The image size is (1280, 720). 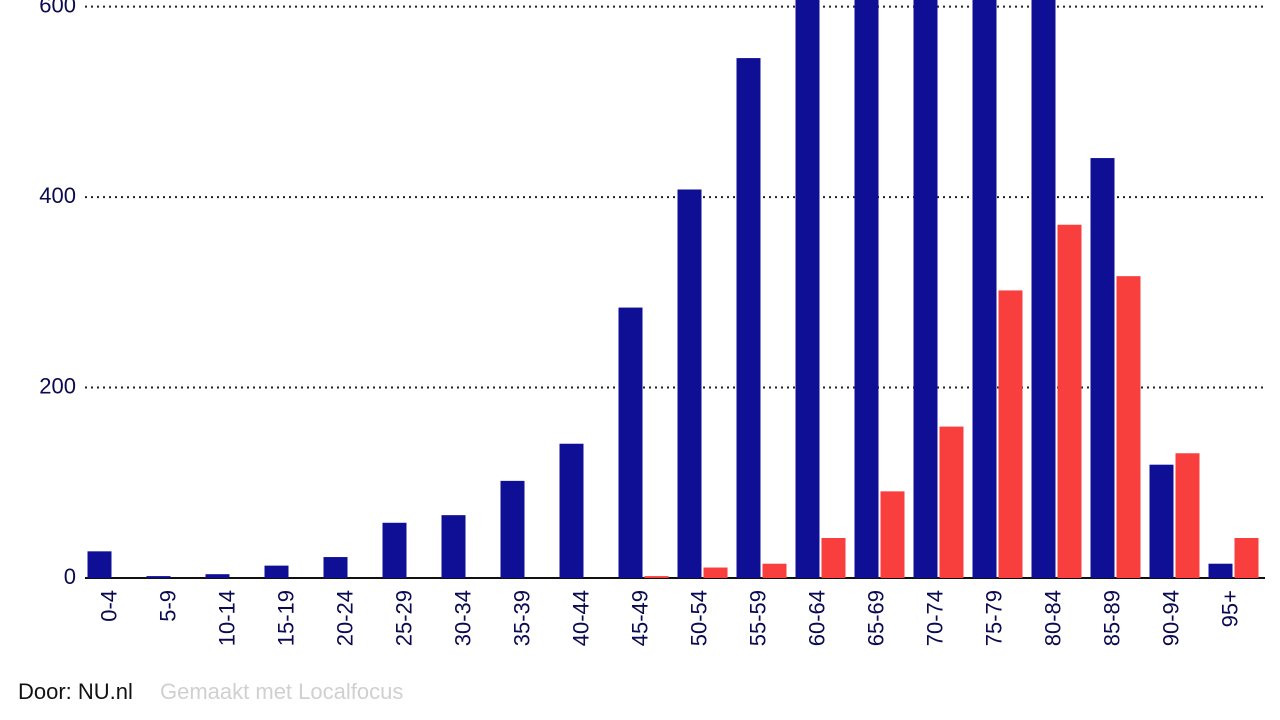 What do you see at coordinates (57, 385) in the screenshot?
I see `y-tick-label: 200` at bounding box center [57, 385].